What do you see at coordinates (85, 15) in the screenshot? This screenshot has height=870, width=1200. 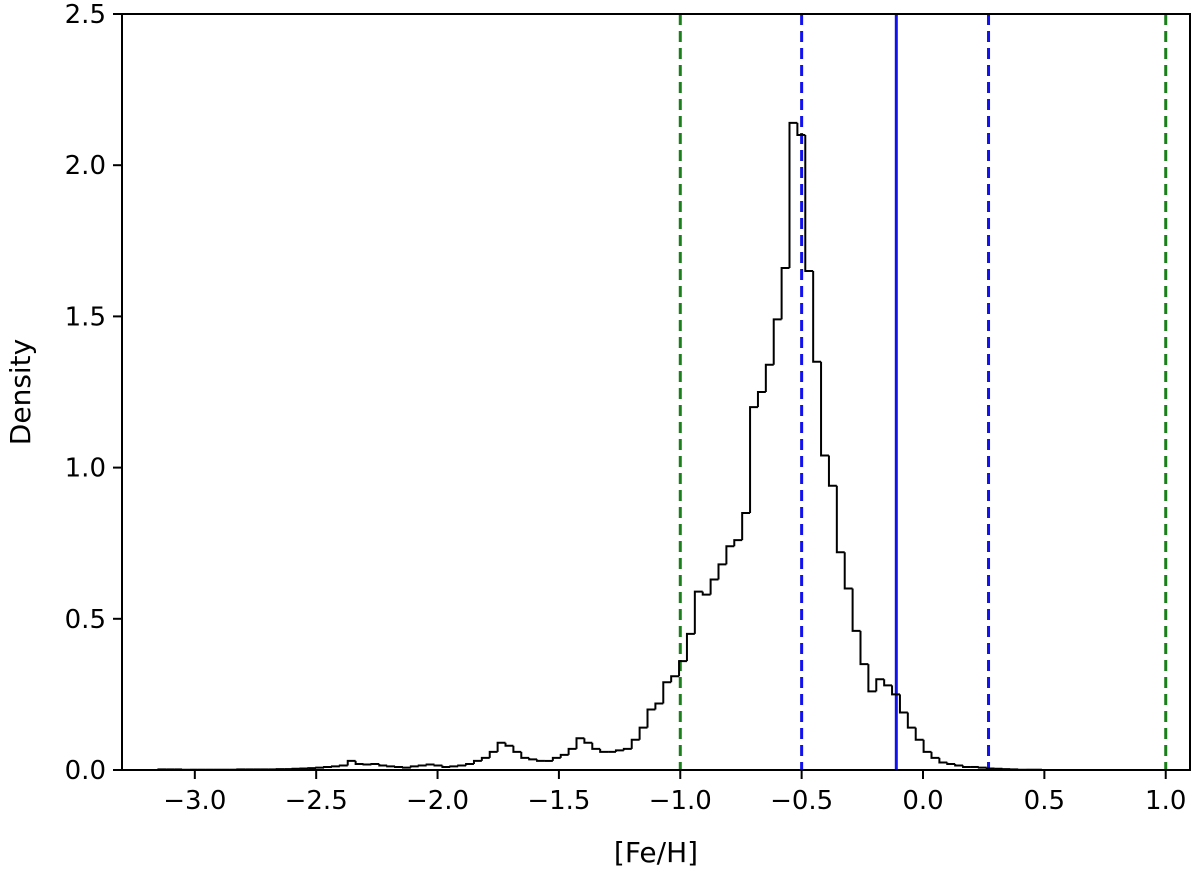 I see `y-tick-label: 2.5` at bounding box center [85, 15].